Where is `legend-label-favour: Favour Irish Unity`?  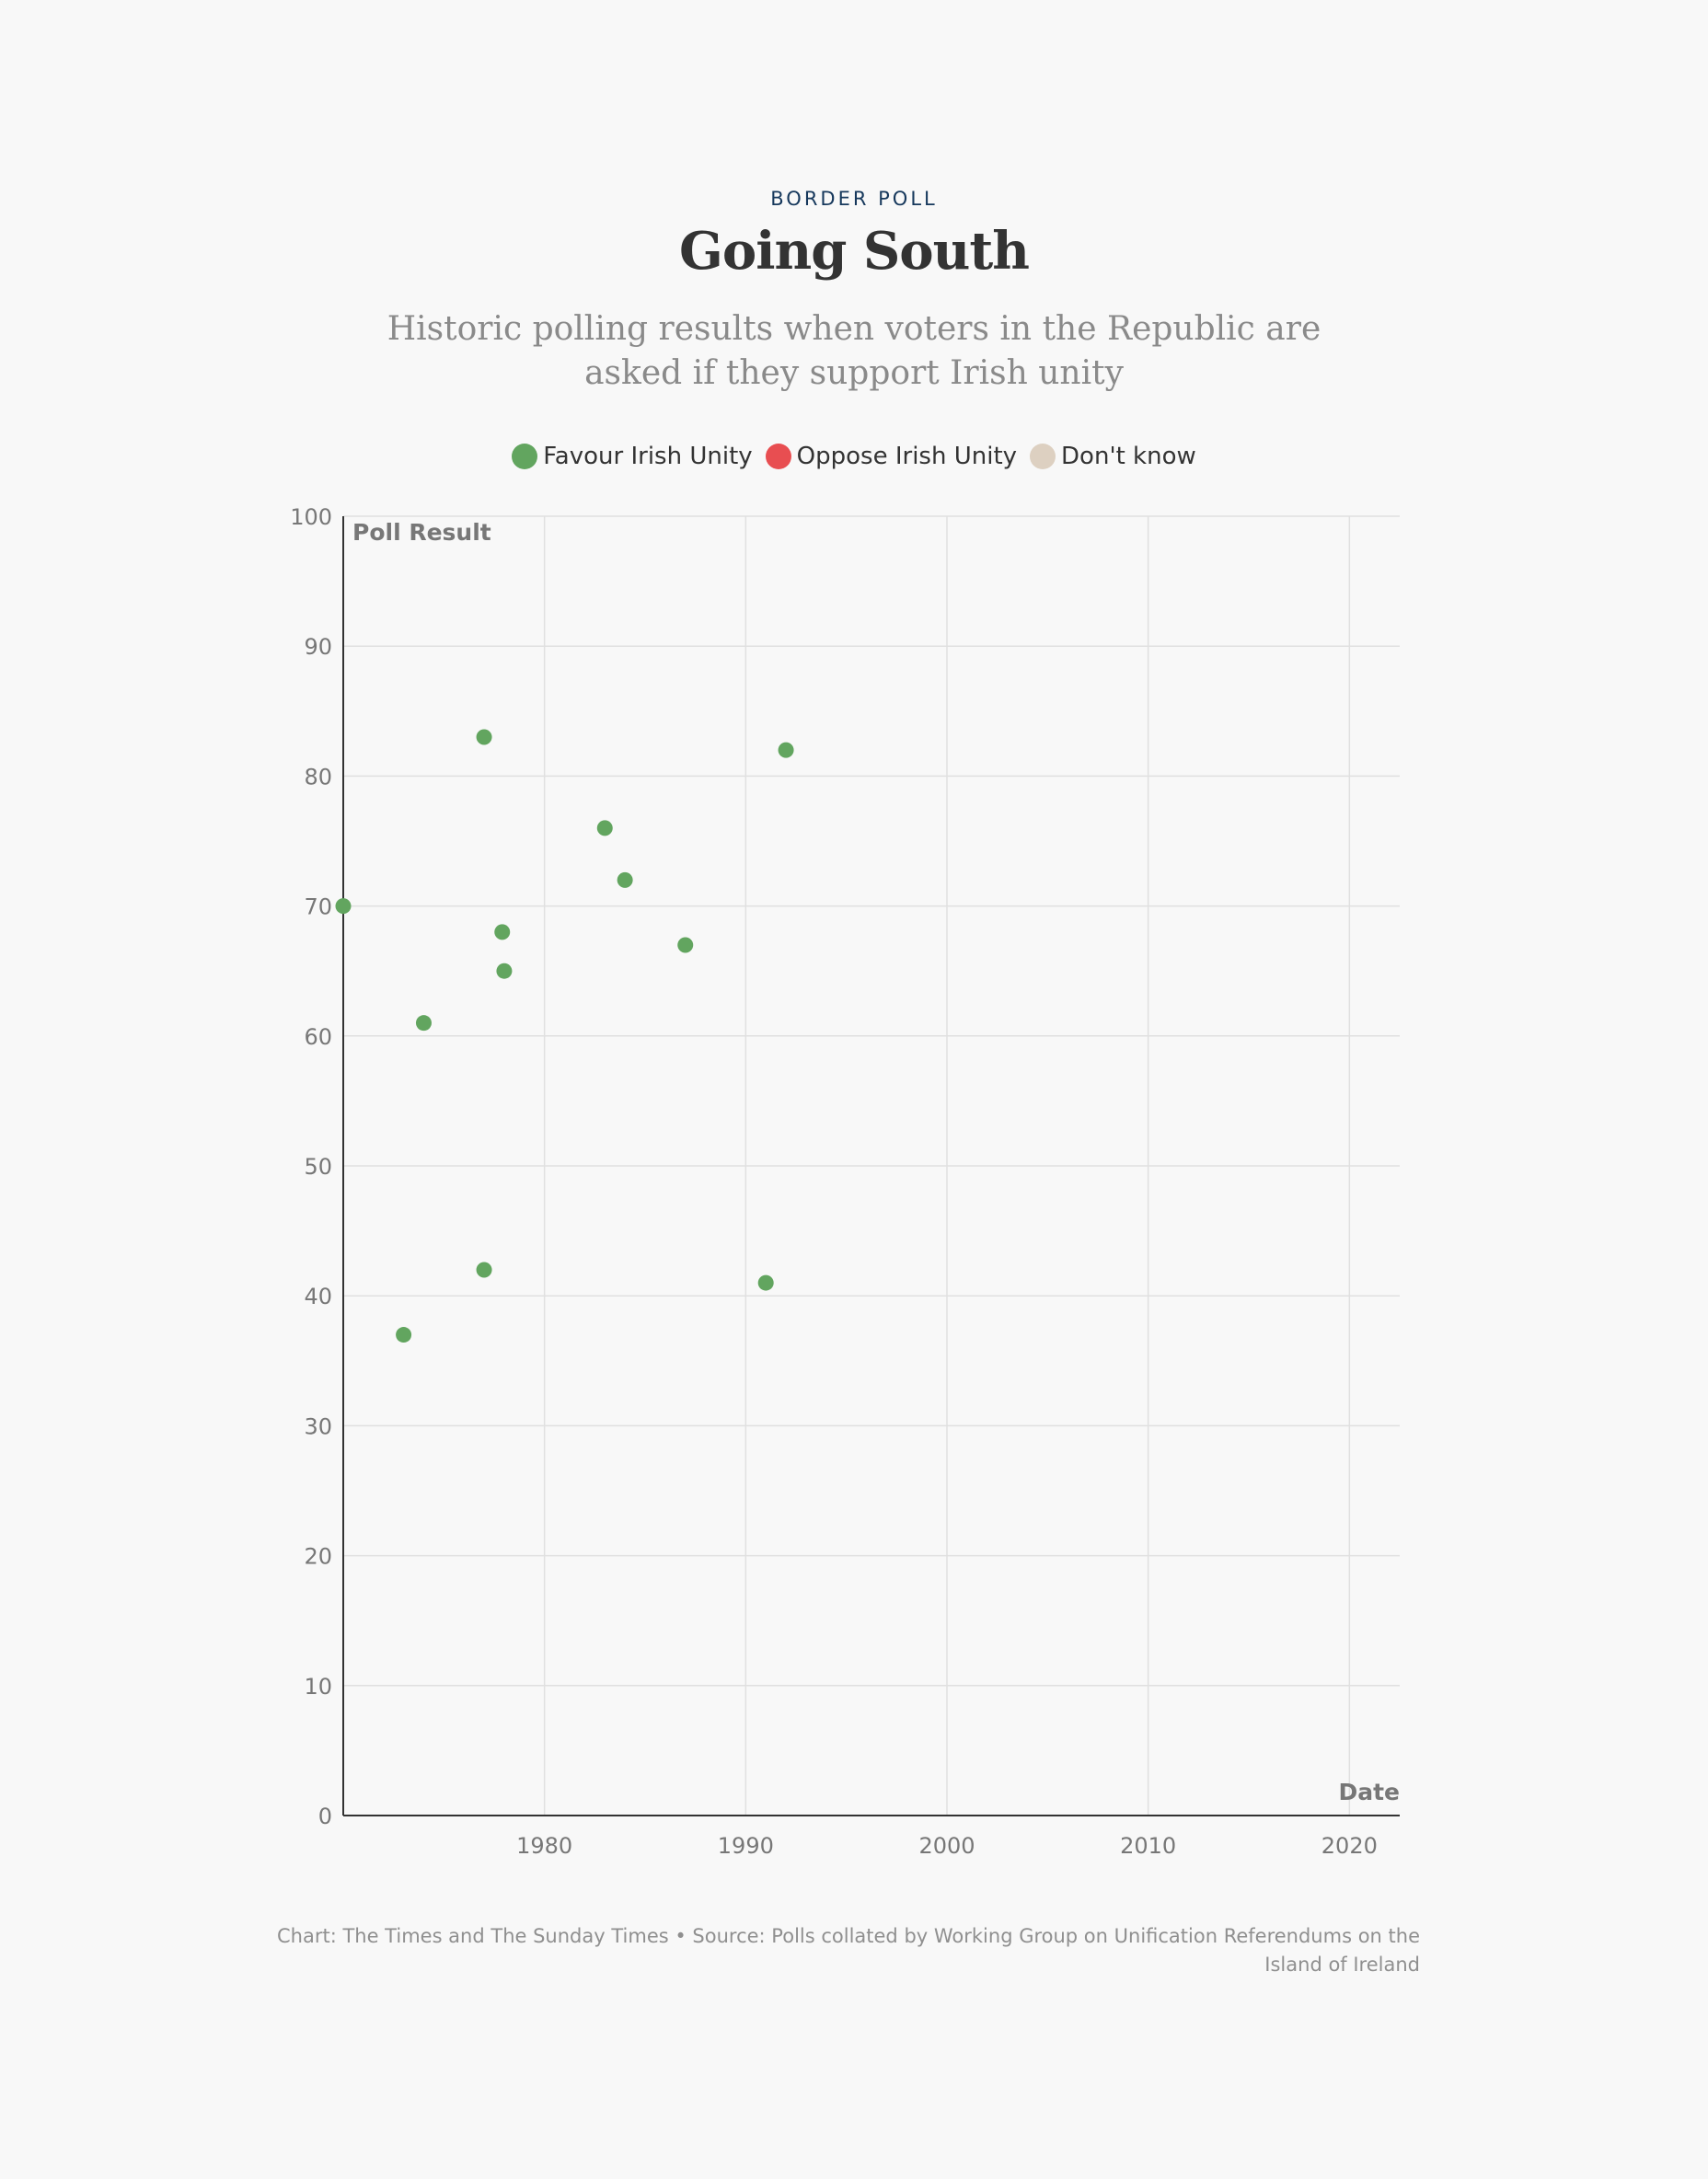 legend-label-favour: Favour Irish Unity is located at coordinates (648, 456).